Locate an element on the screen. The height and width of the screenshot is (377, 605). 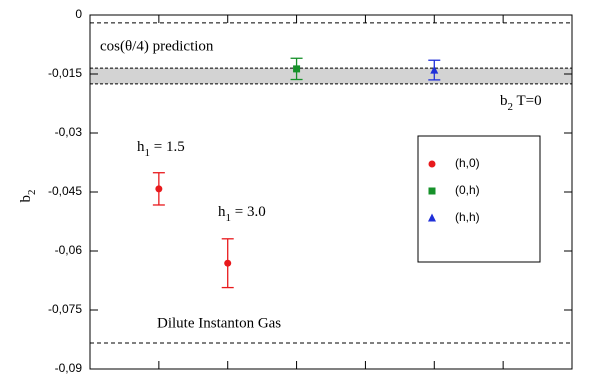
band-label: b2 T=0 is located at coordinates (521, 102).